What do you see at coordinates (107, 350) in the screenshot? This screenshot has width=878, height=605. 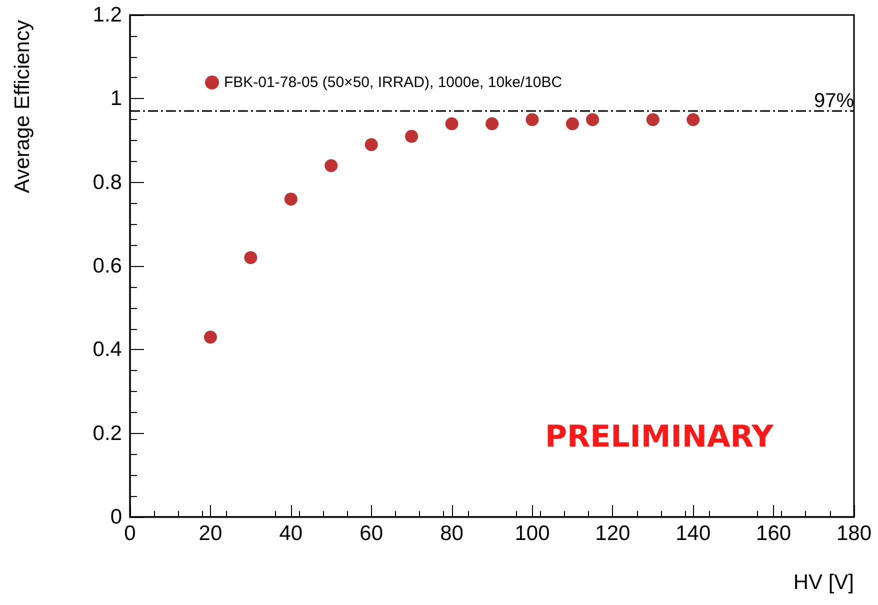 I see `y-tick-label: 0.4` at bounding box center [107, 350].